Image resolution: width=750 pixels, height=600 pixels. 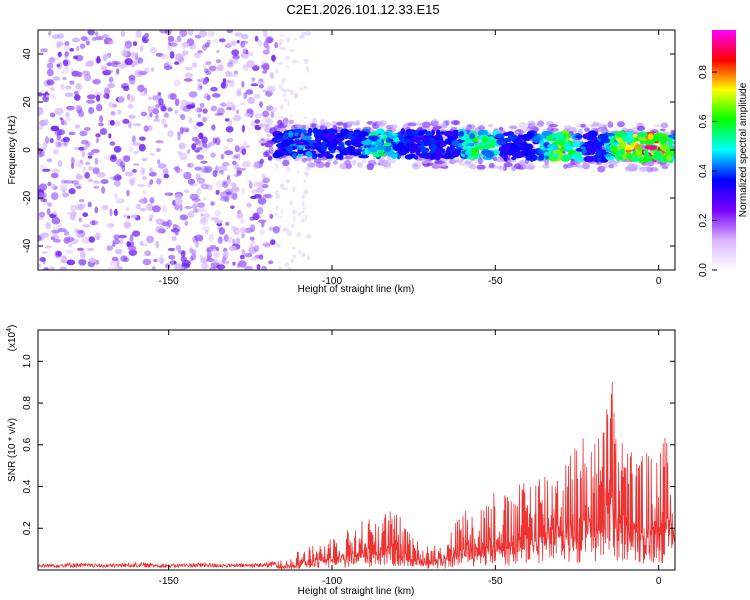 I want to click on spectrogram-x-tick-label: -100, so click(x=332, y=281).